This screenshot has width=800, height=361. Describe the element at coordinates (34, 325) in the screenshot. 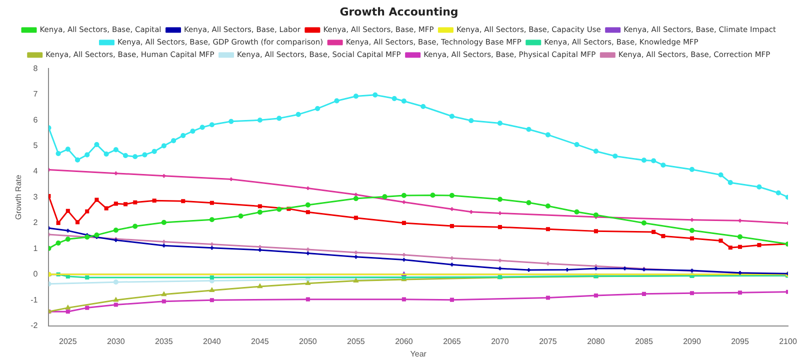

I see `y-tick-label: -2` at that location.